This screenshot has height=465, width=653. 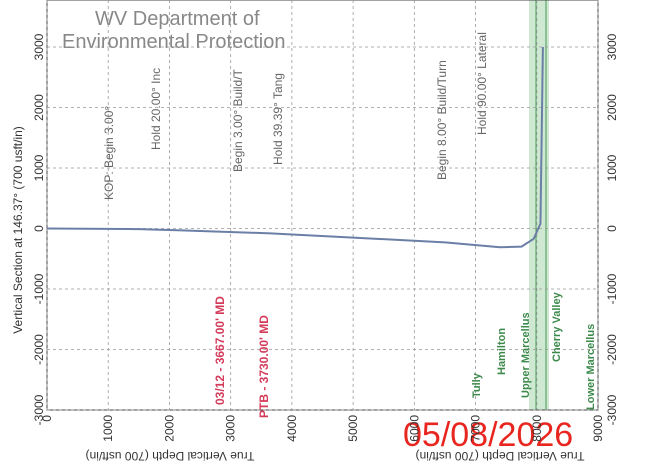 I want to click on marker-label: 03/12 - 3667.00' MD, so click(x=220, y=350).